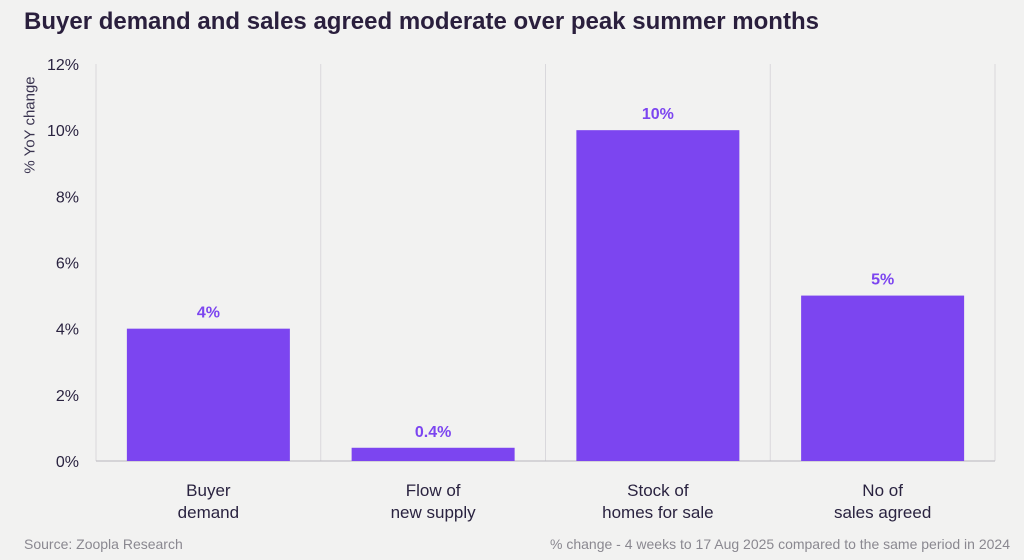  I want to click on x-category-label: homes for sale, so click(658, 512).